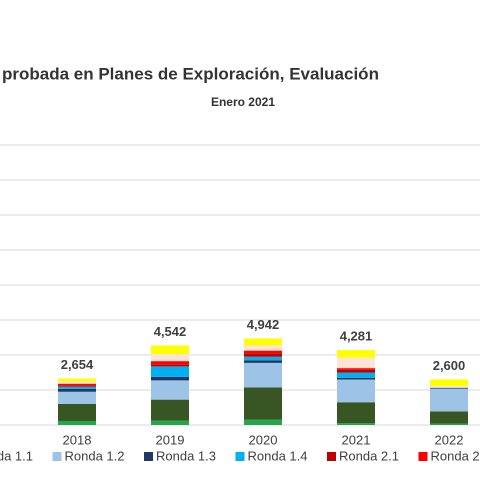  What do you see at coordinates (356, 439) in the screenshot?
I see `x-tick-label: 2021` at bounding box center [356, 439].